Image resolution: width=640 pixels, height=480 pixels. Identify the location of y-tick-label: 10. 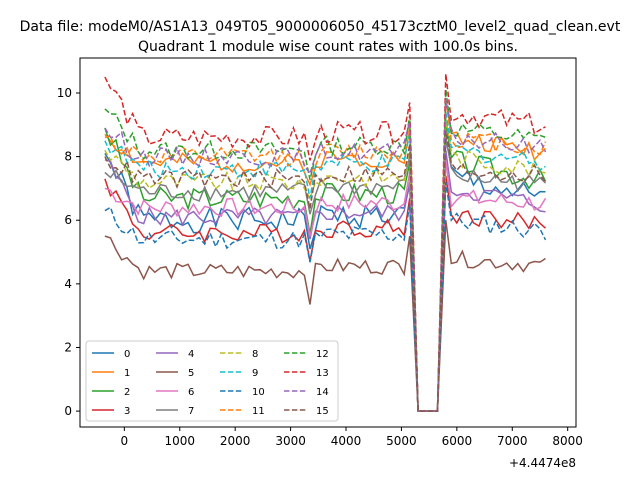
(64, 93).